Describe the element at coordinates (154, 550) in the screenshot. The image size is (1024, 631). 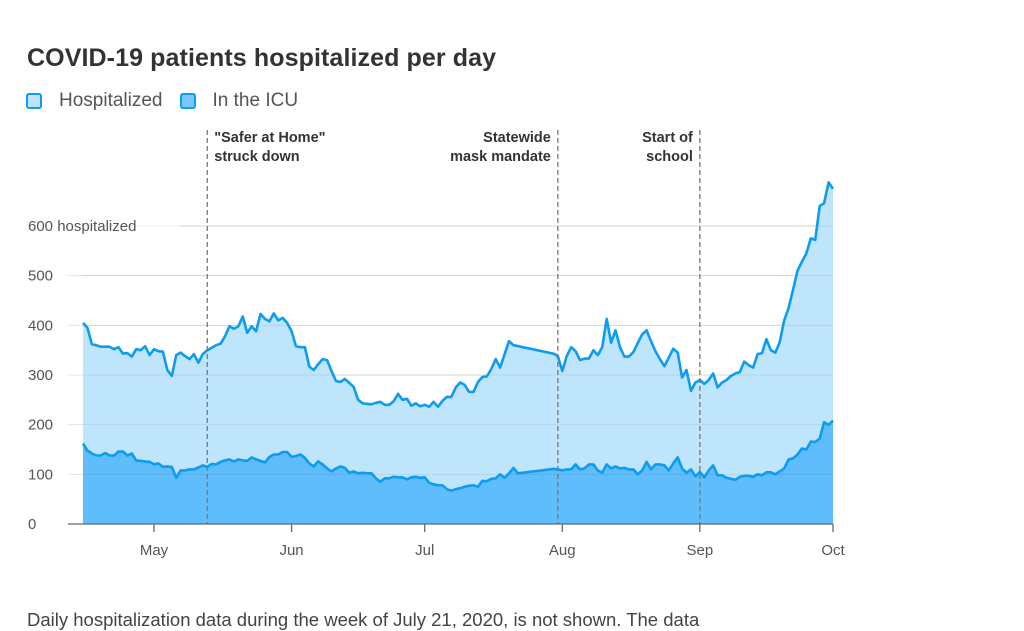
I see `x-tick-label: May` at that location.